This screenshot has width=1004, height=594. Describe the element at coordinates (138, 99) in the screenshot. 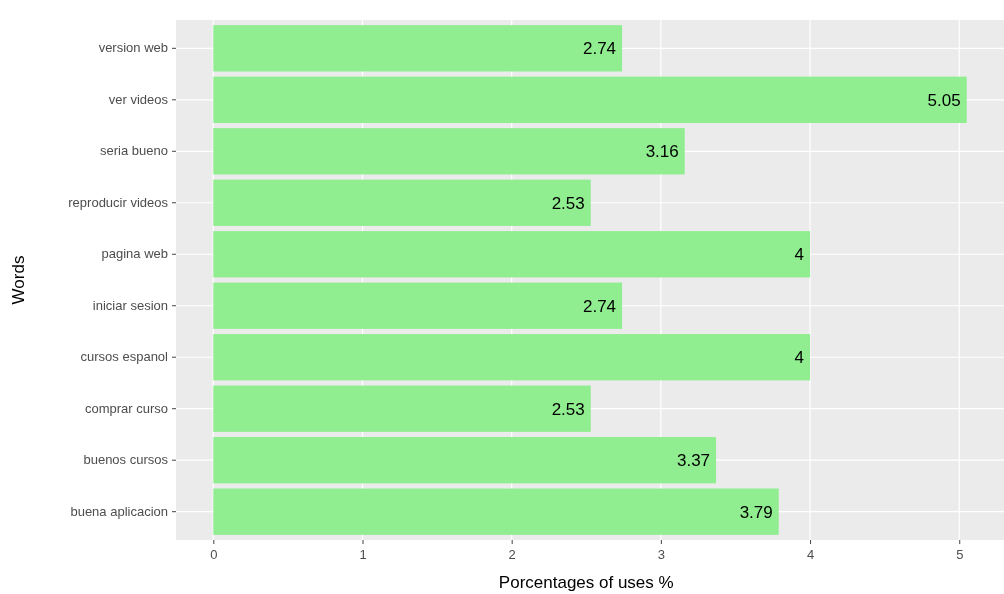

I see `y-tick-label: ver videos` at that location.